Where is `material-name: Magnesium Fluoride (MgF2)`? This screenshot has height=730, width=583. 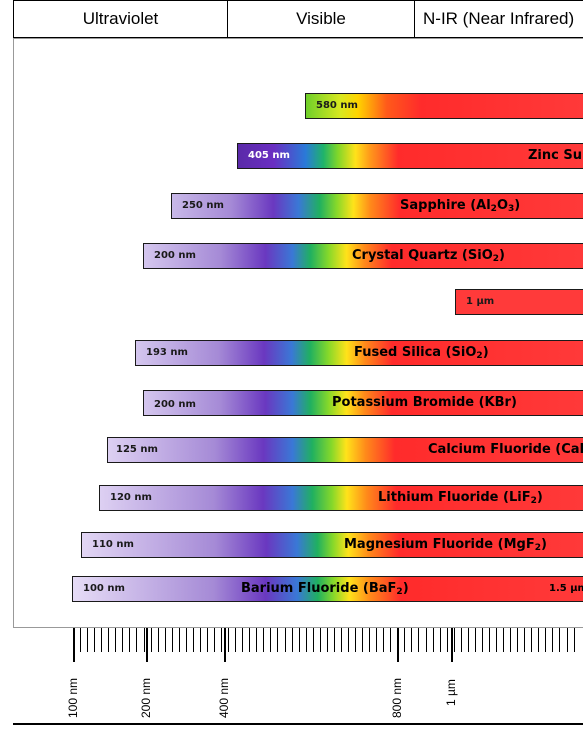 material-name: Magnesium Fluoride (MgF2) is located at coordinates (445, 545).